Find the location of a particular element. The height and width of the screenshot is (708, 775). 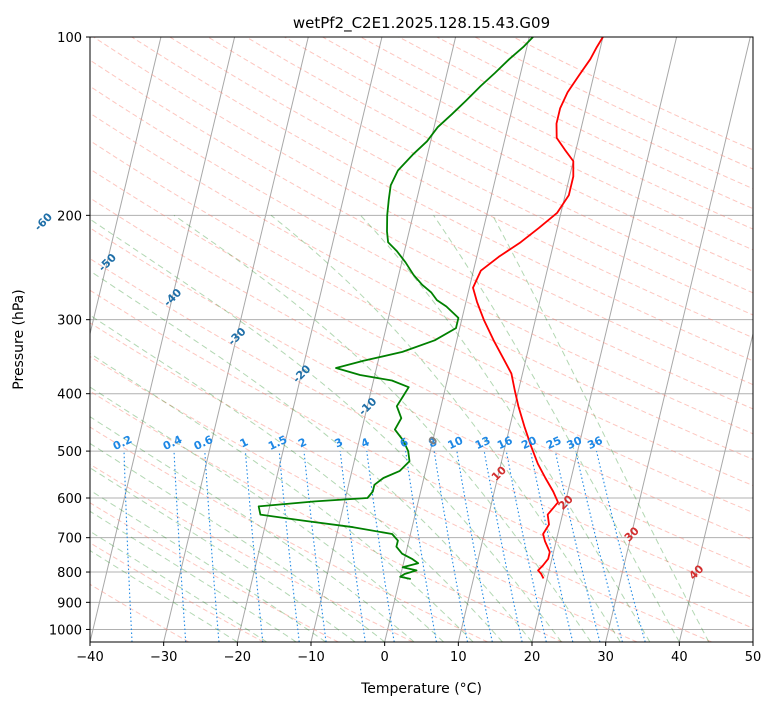

y-tick-label: 400 is located at coordinates (69, 395).